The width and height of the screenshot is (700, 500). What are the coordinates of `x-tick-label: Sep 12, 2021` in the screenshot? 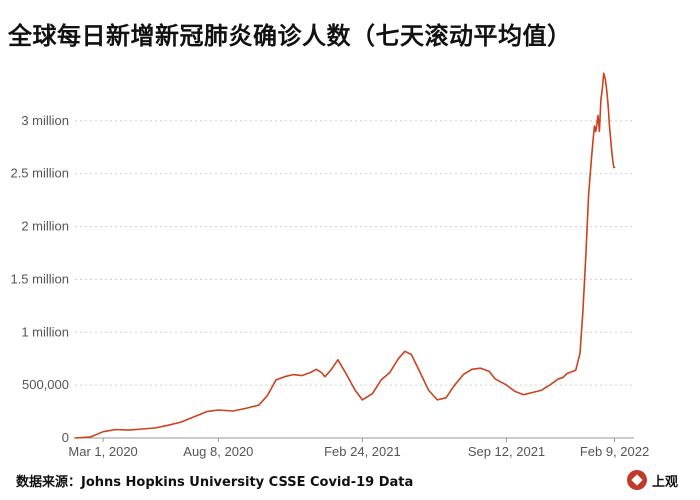 It's located at (506, 451).